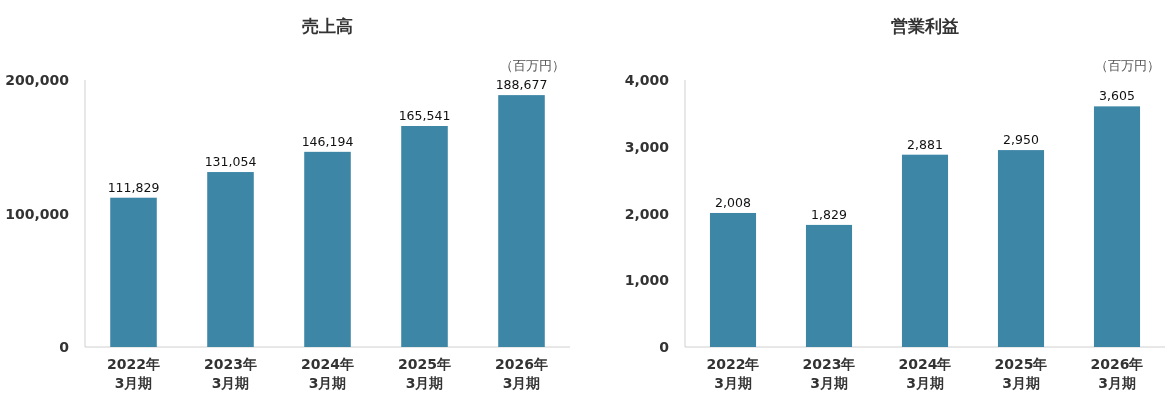  Describe the element at coordinates (647, 280) in the screenshot. I see `y-tick-label: 1,000` at that location.